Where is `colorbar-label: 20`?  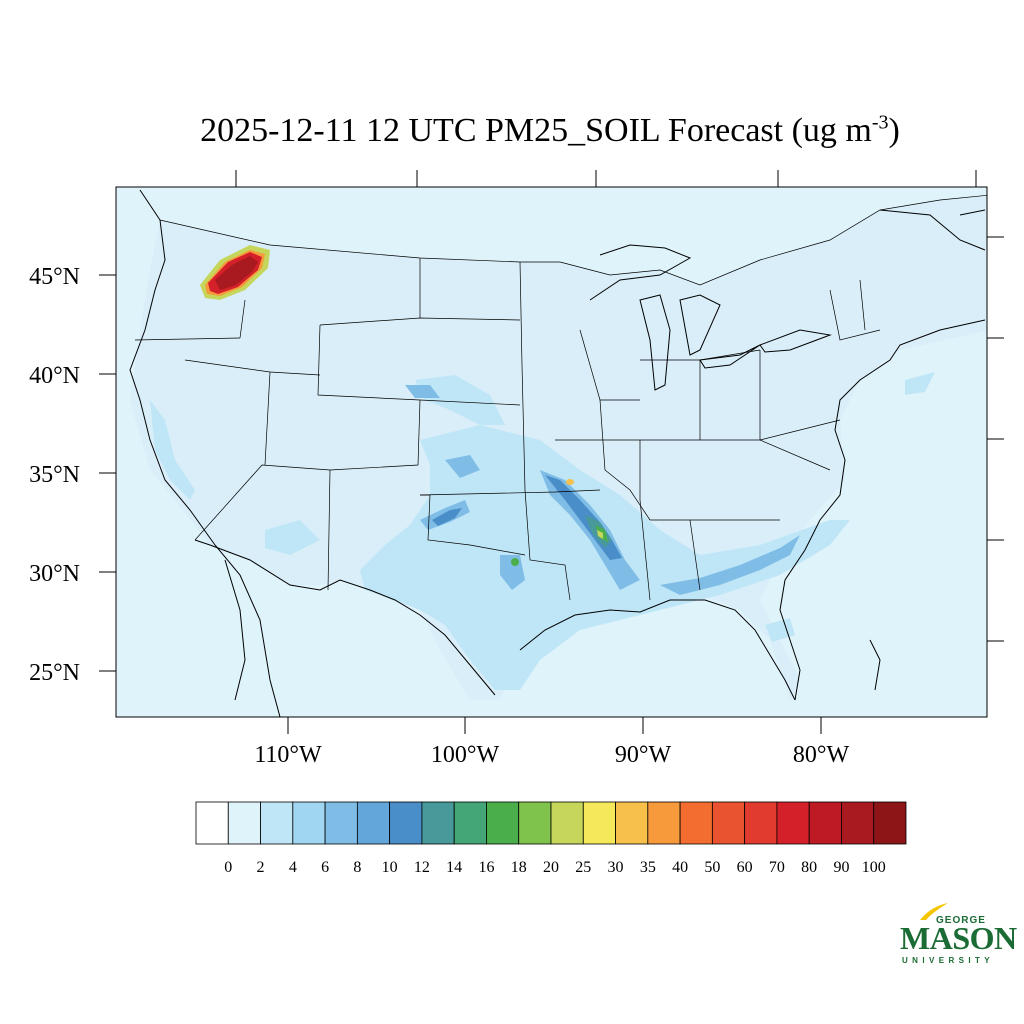 colorbar-label: 20 is located at coordinates (551, 867).